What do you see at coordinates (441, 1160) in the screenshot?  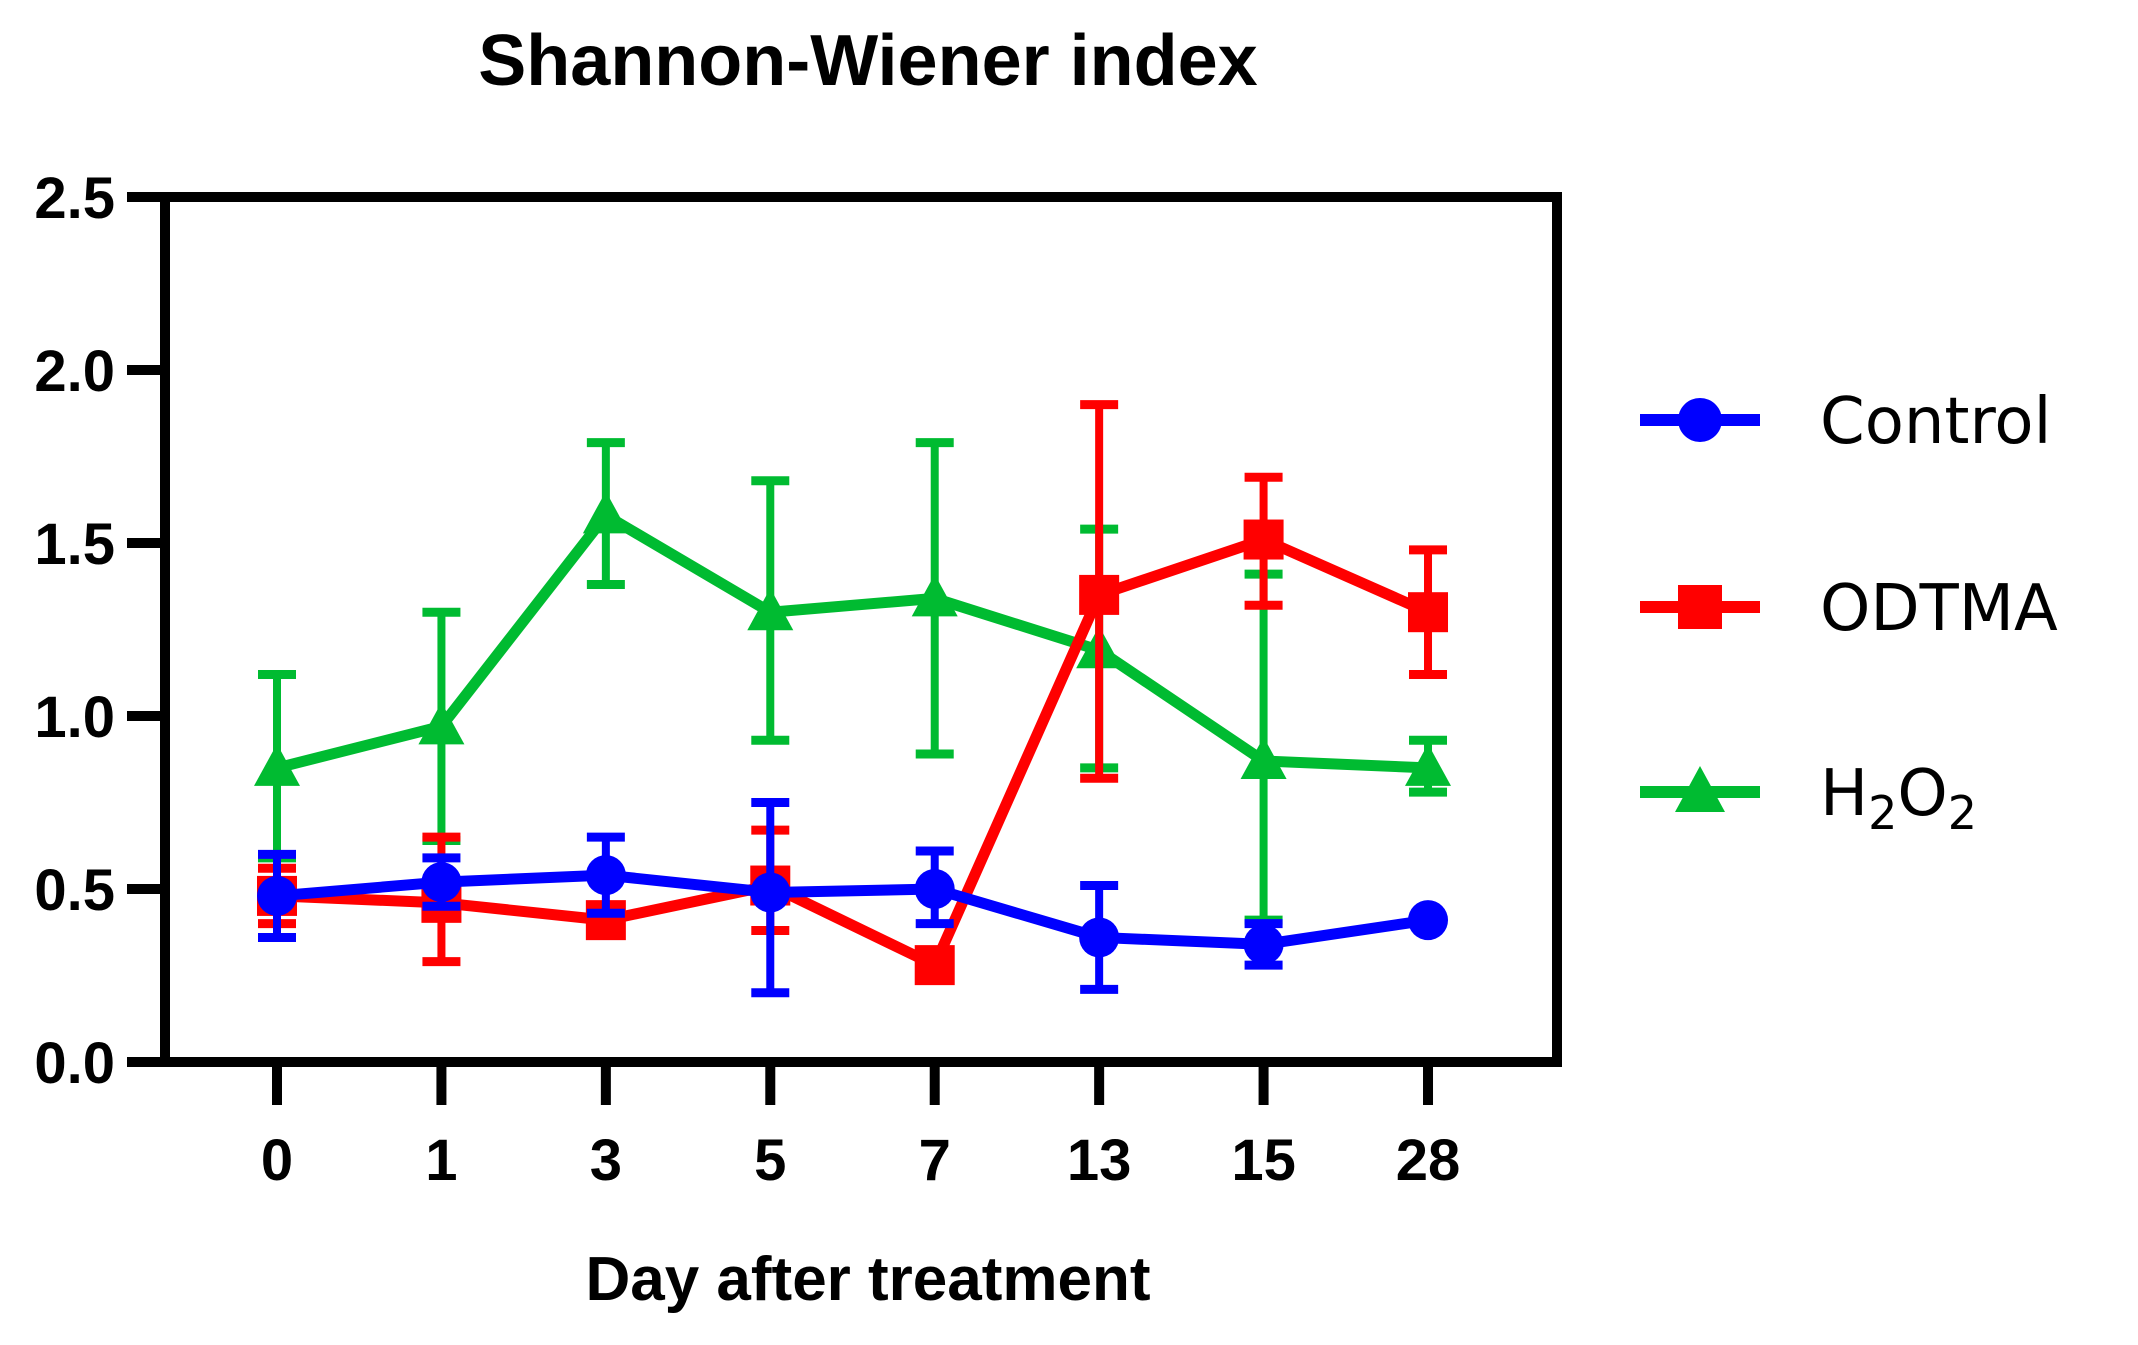 I see `x-tick-label: 1` at bounding box center [441, 1160].